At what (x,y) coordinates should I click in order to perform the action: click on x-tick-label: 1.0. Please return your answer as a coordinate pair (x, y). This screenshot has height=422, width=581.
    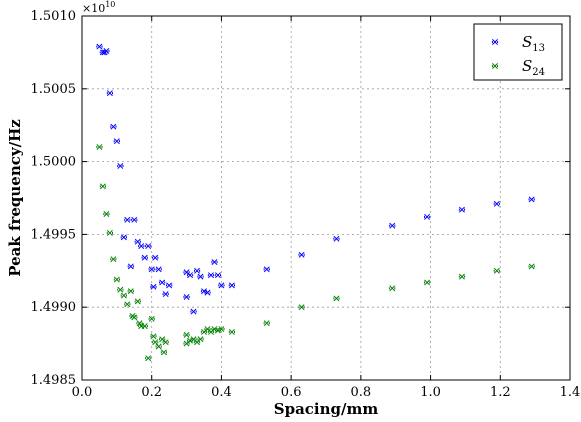
    Looking at the image, I should click on (430, 392).